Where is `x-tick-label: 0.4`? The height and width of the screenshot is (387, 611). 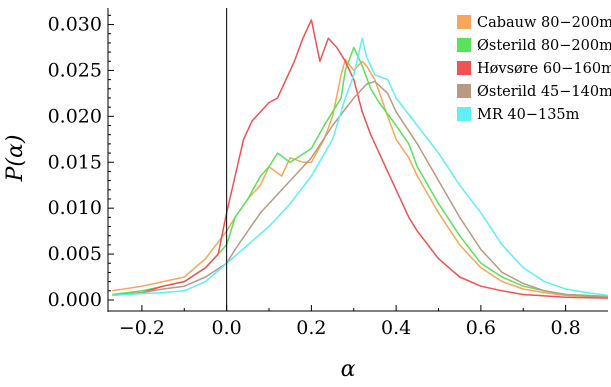
x-tick-label: 0.4 is located at coordinates (396, 328).